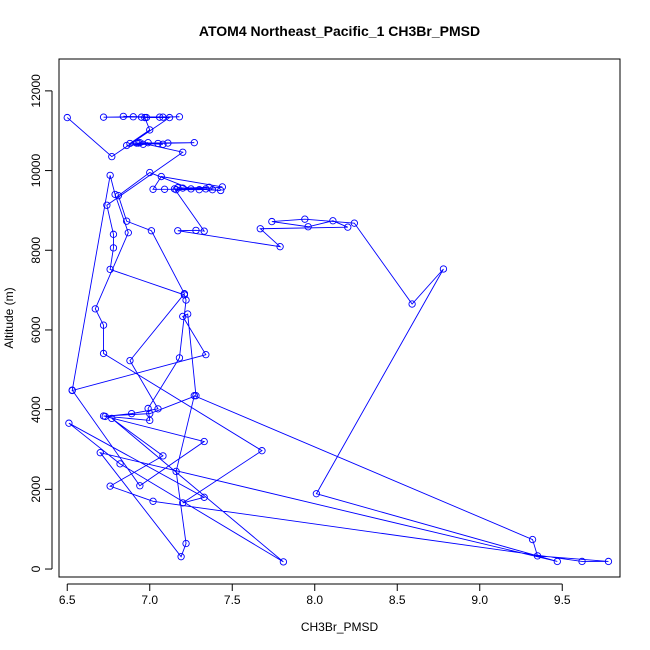 The height and width of the screenshot is (650, 650). What do you see at coordinates (36, 91) in the screenshot?
I see `y-tick-label: 12000` at bounding box center [36, 91].